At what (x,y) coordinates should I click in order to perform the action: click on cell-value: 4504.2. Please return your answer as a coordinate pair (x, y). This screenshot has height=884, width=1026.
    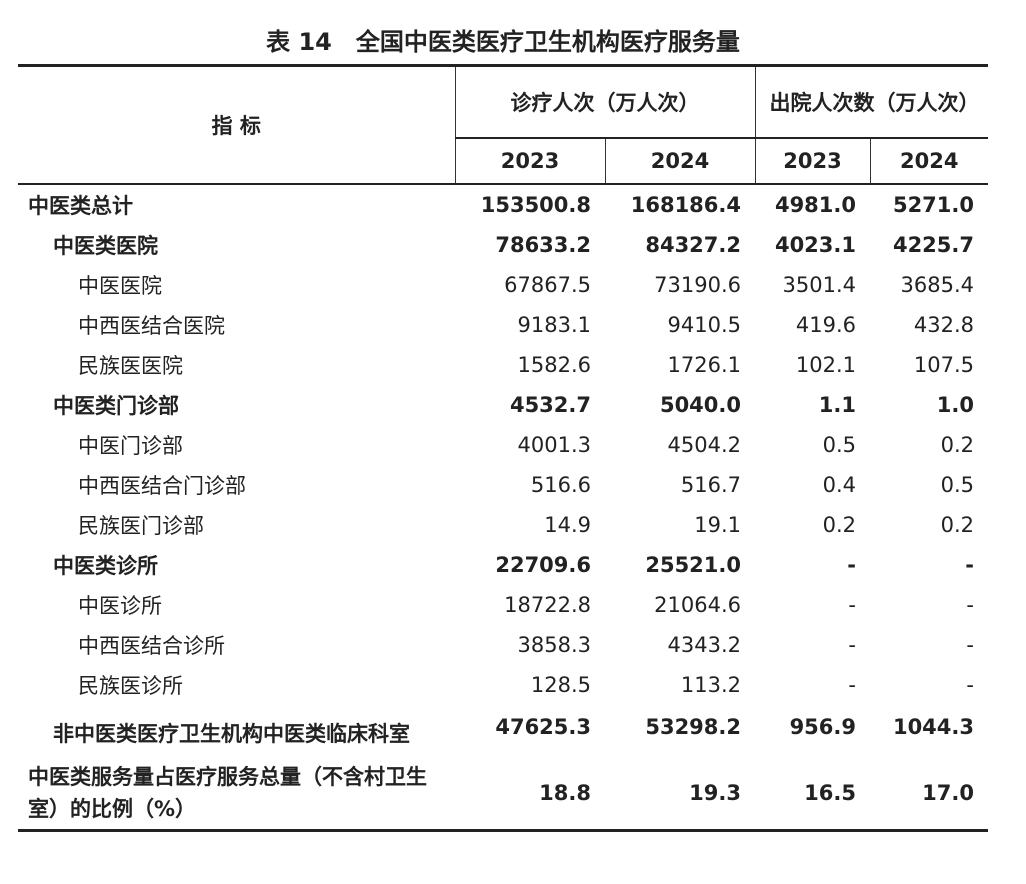
    Looking at the image, I should click on (704, 444).